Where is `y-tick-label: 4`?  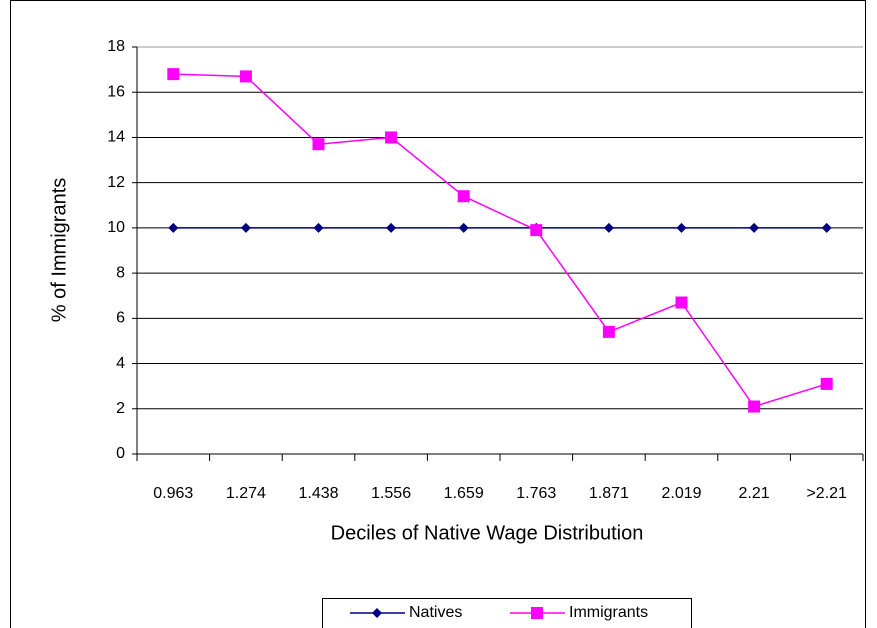 y-tick-label: 4 is located at coordinates (120, 363).